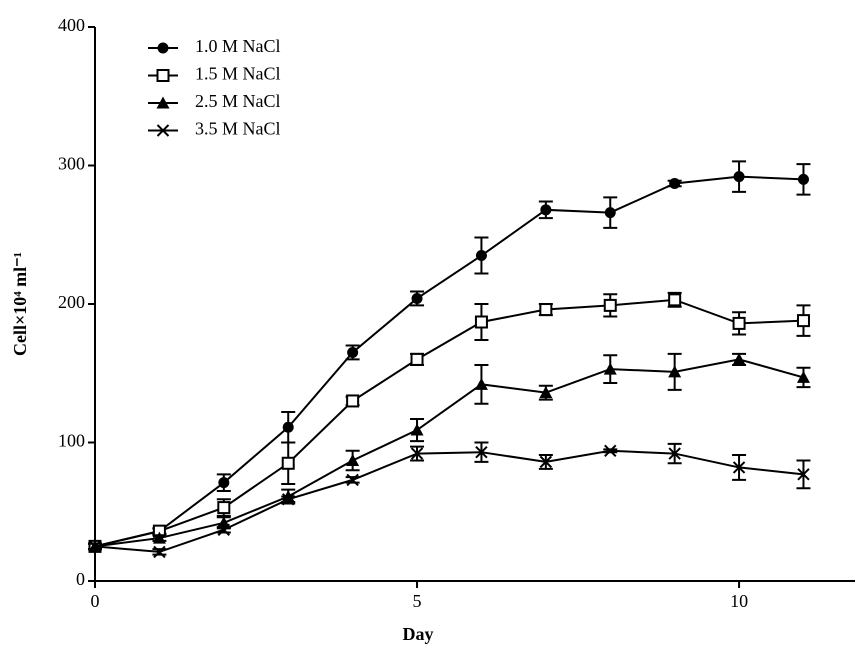 Image resolution: width=861 pixels, height=648 pixels. Describe the element at coordinates (95, 601) in the screenshot. I see `x-tick-label: 0` at that location.